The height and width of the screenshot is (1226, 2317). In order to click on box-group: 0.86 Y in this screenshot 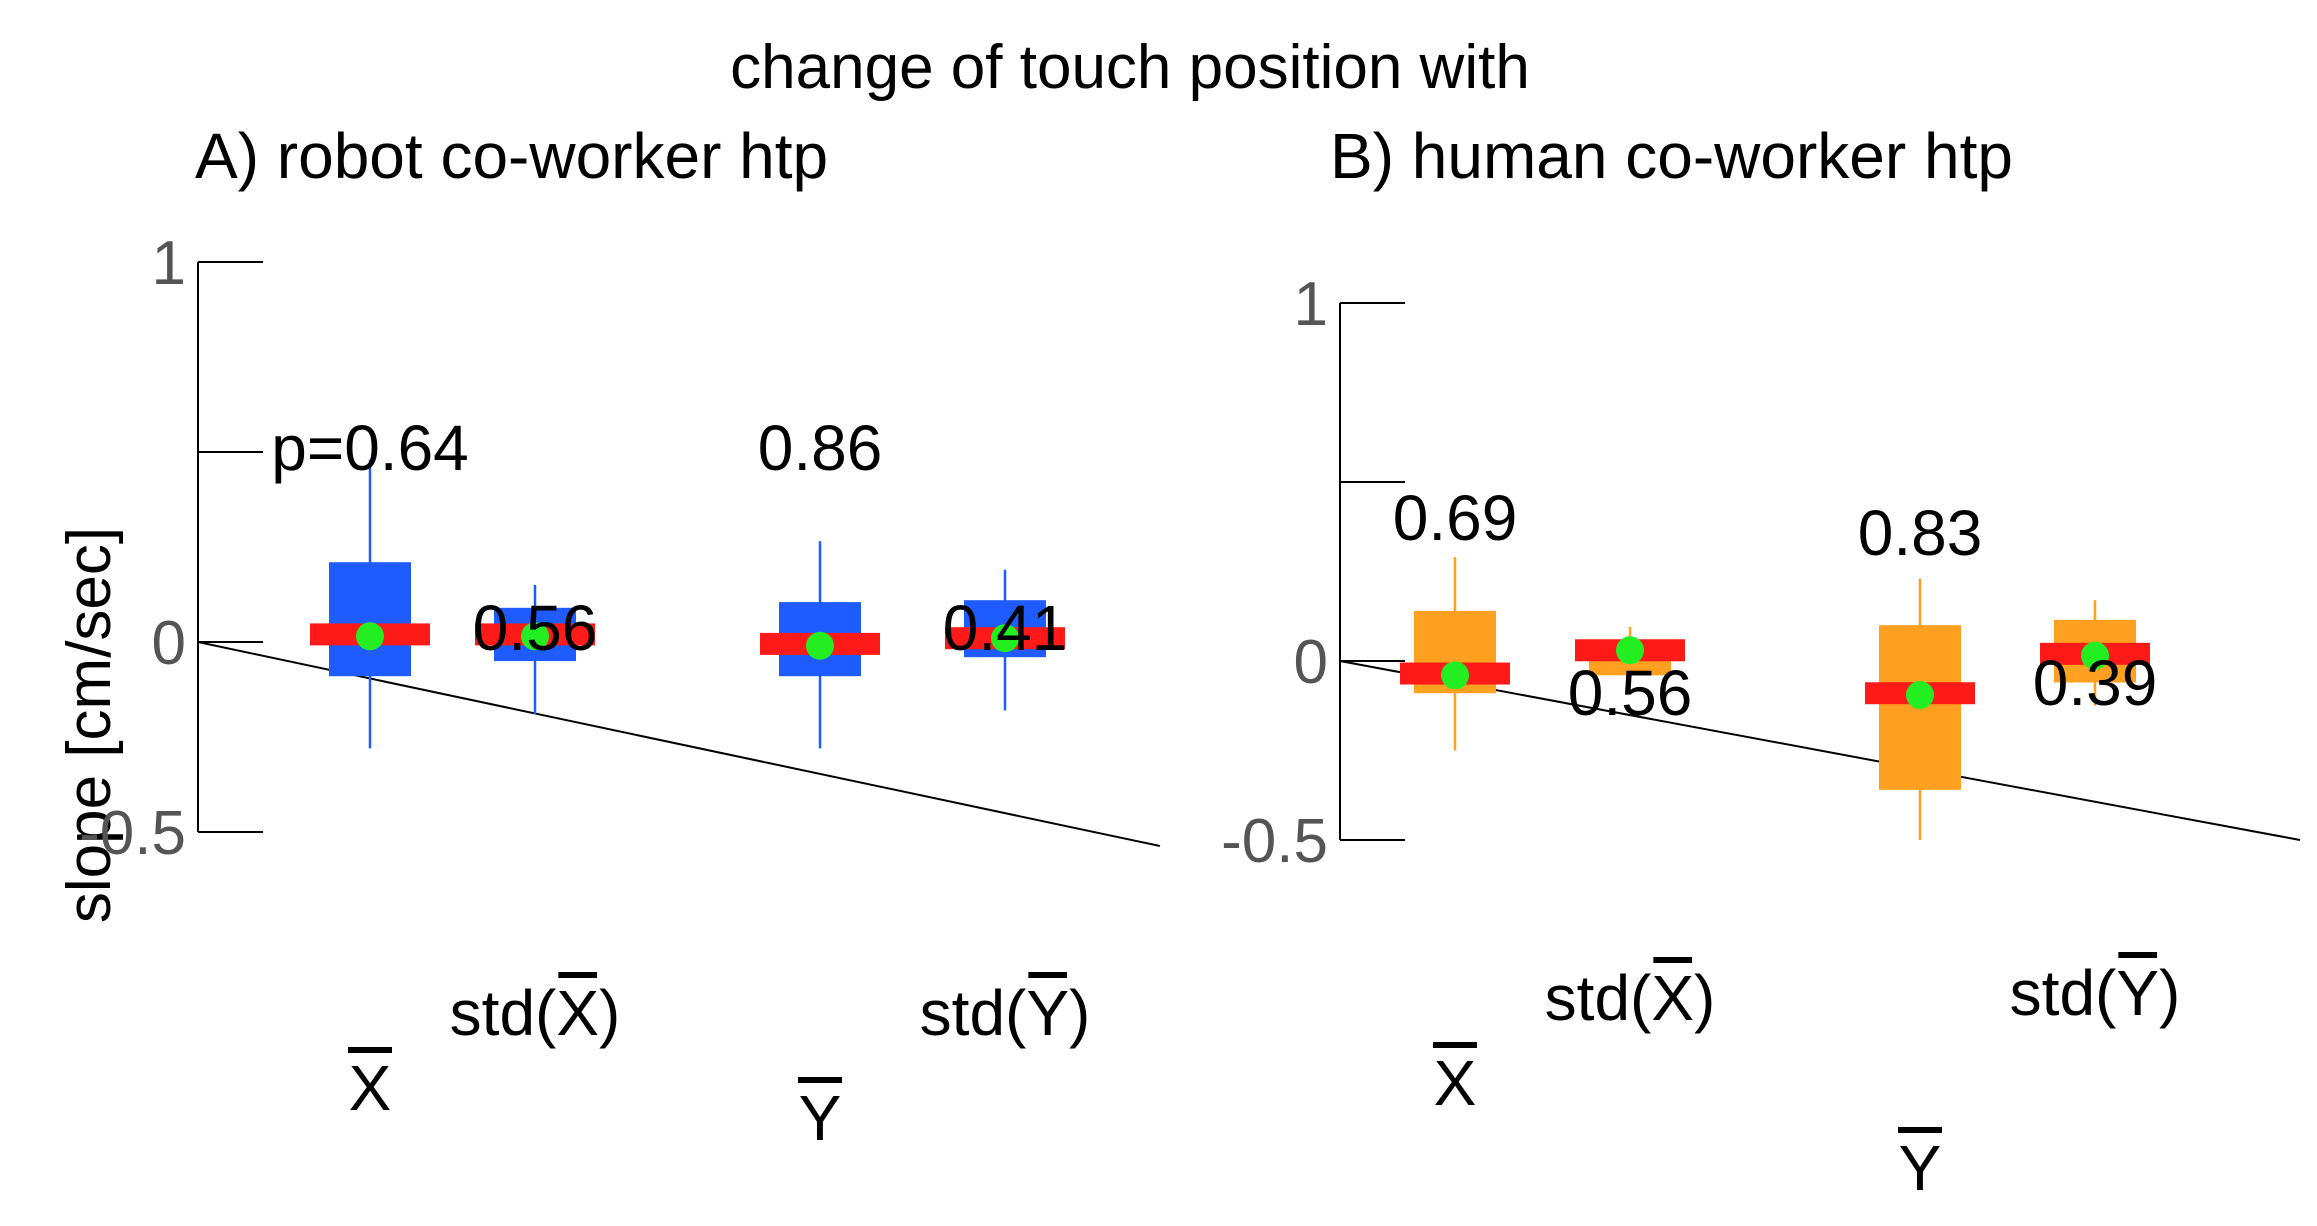, I will do `click(820, 783)`.